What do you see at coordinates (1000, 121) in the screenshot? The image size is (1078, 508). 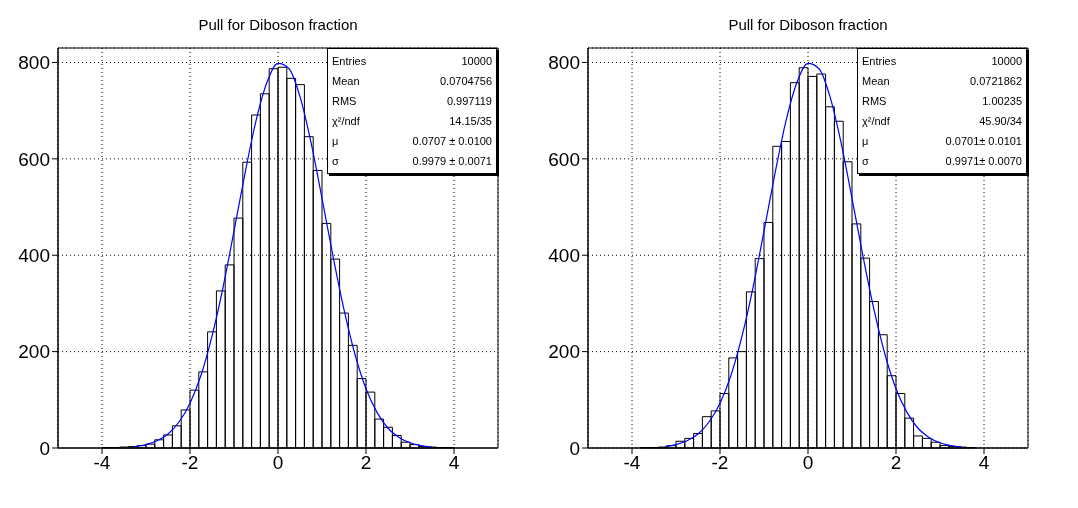 I see `annotation: 45.90/34` at bounding box center [1000, 121].